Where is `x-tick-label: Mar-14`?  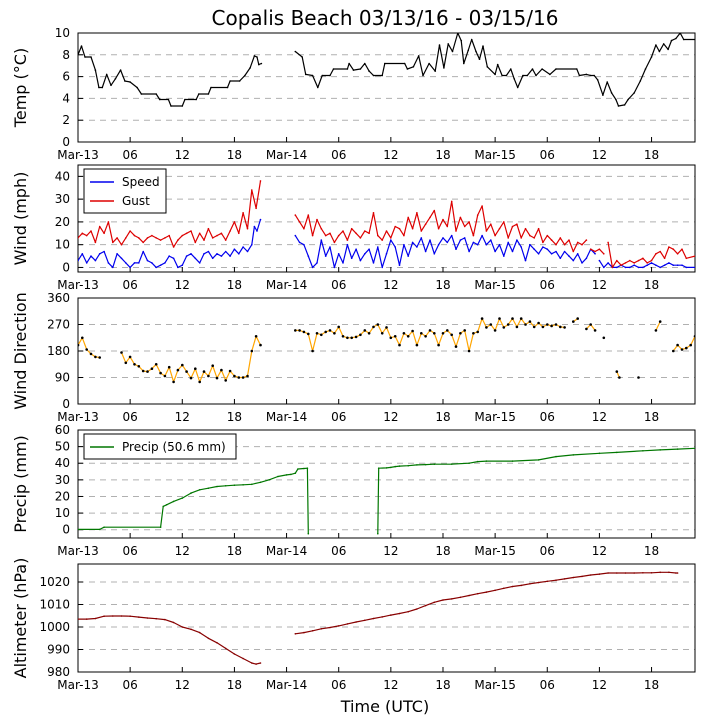 x-tick-label: Mar-14 is located at coordinates (286, 685).